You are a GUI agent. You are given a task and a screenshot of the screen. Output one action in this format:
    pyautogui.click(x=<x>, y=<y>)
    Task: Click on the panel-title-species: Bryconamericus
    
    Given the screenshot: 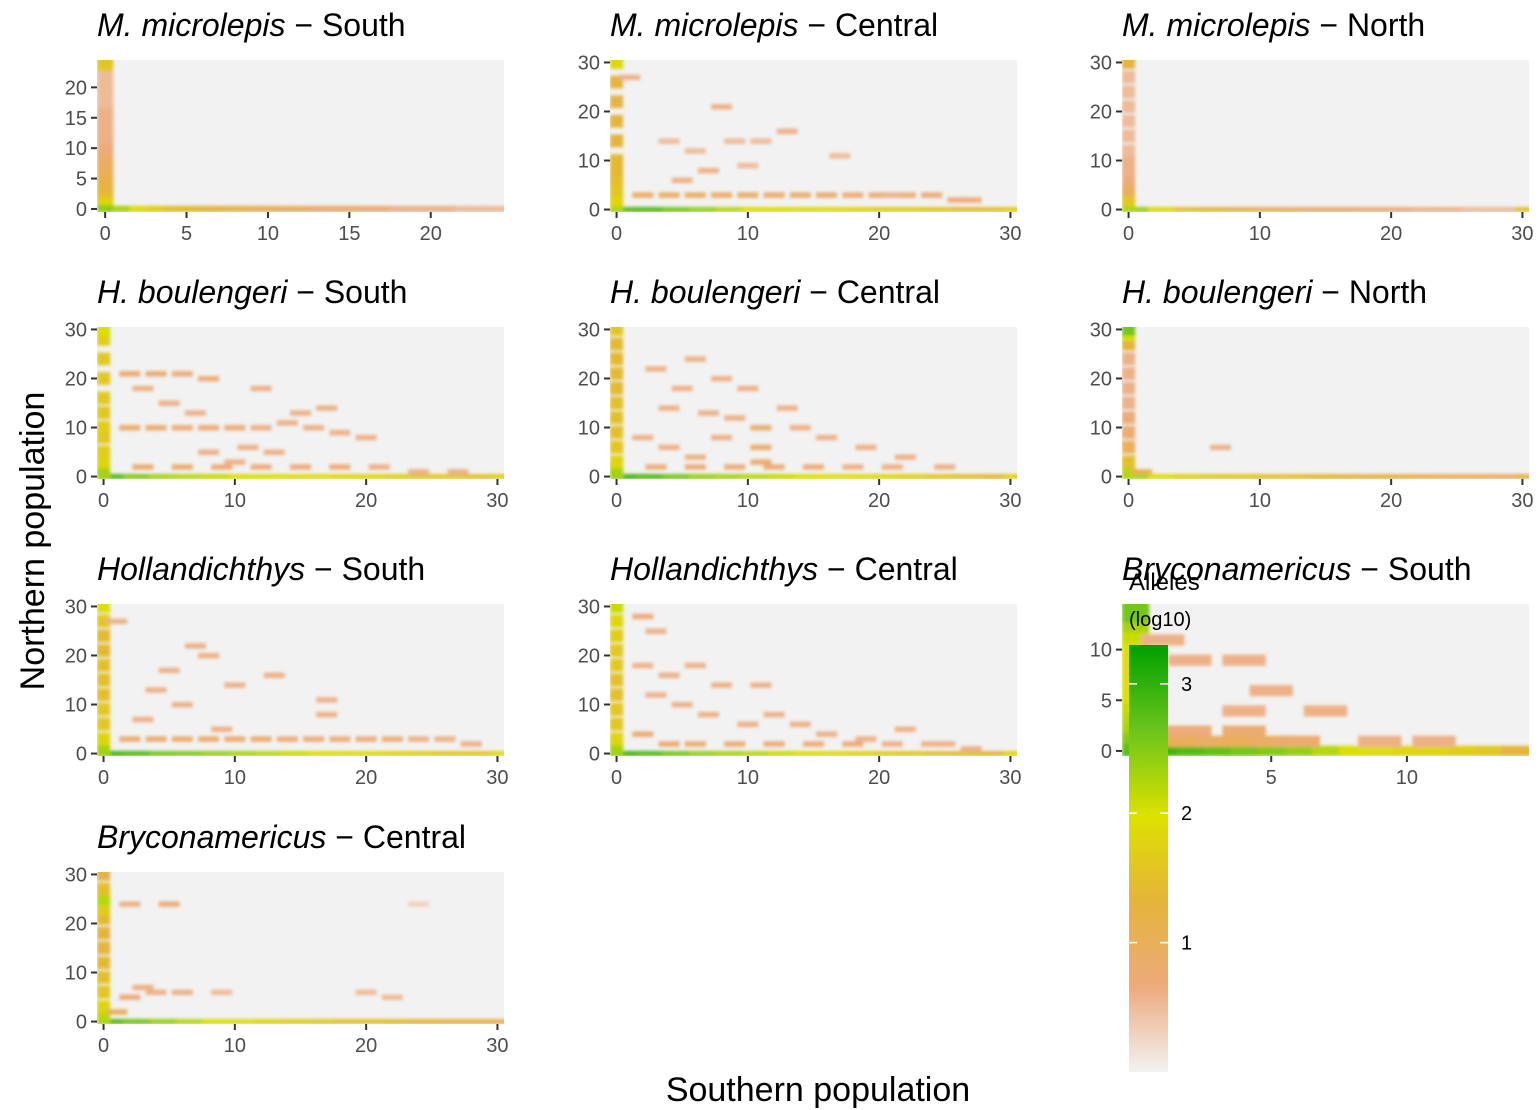 What is the action you would take?
    pyautogui.click(x=211, y=837)
    